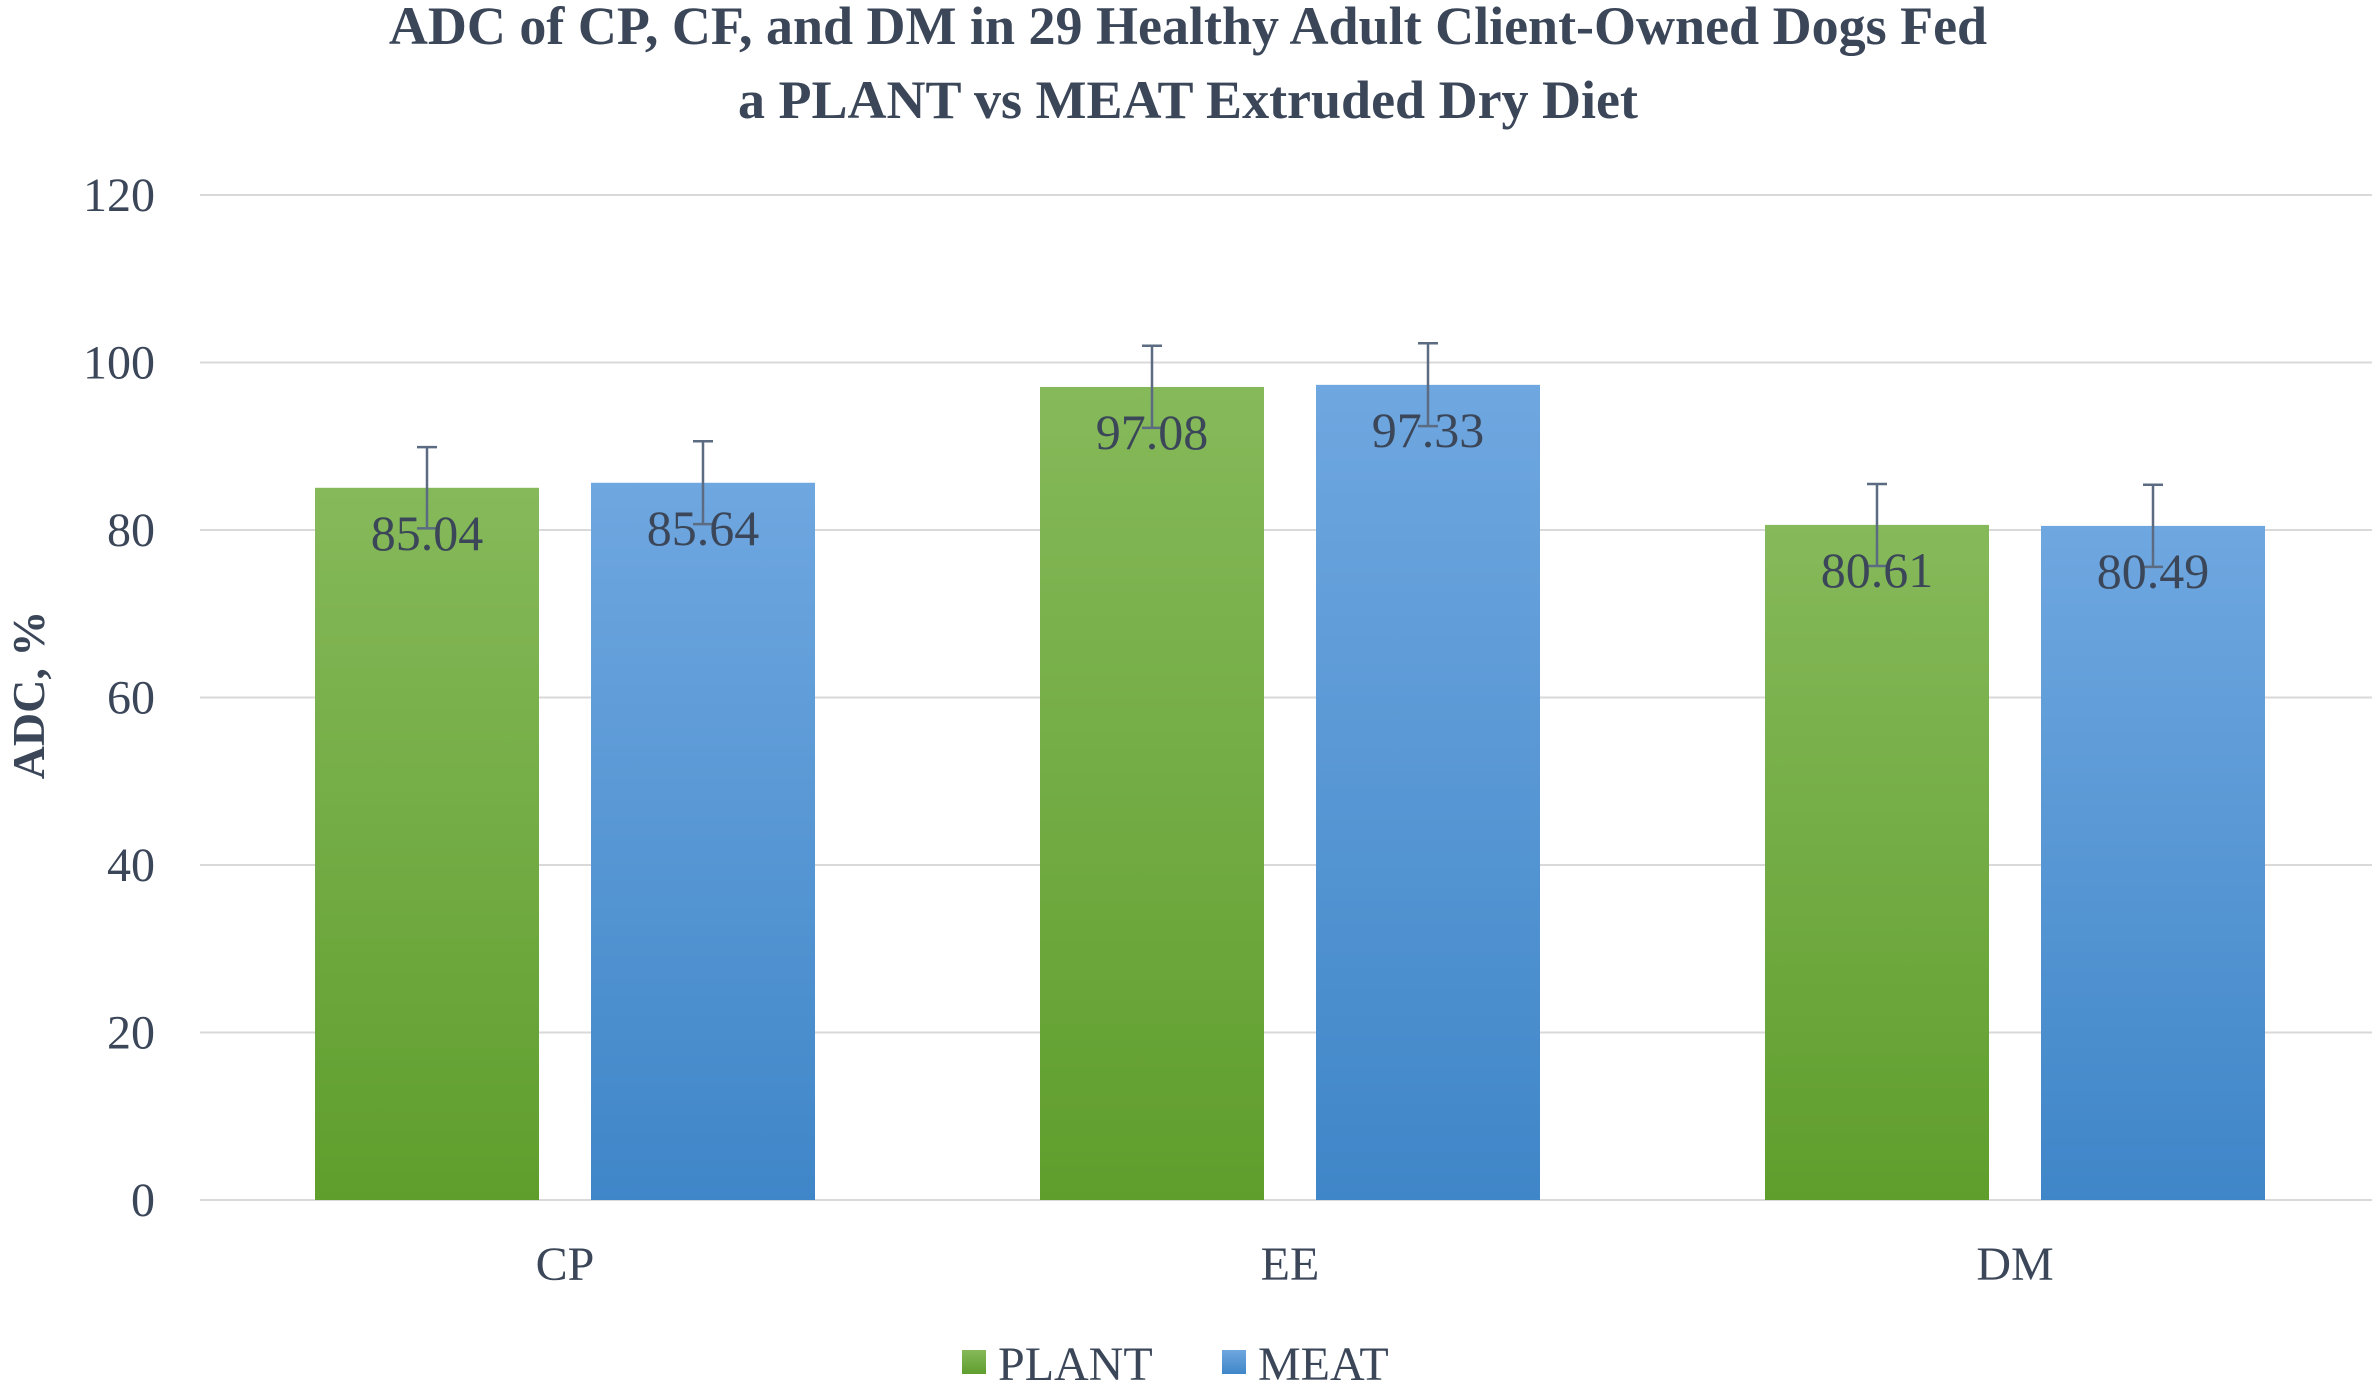 Image resolution: width=2376 pixels, height=1397 pixels. What do you see at coordinates (1877, 525) in the screenshot?
I see `error-bar-plant-dm` at bounding box center [1877, 525].